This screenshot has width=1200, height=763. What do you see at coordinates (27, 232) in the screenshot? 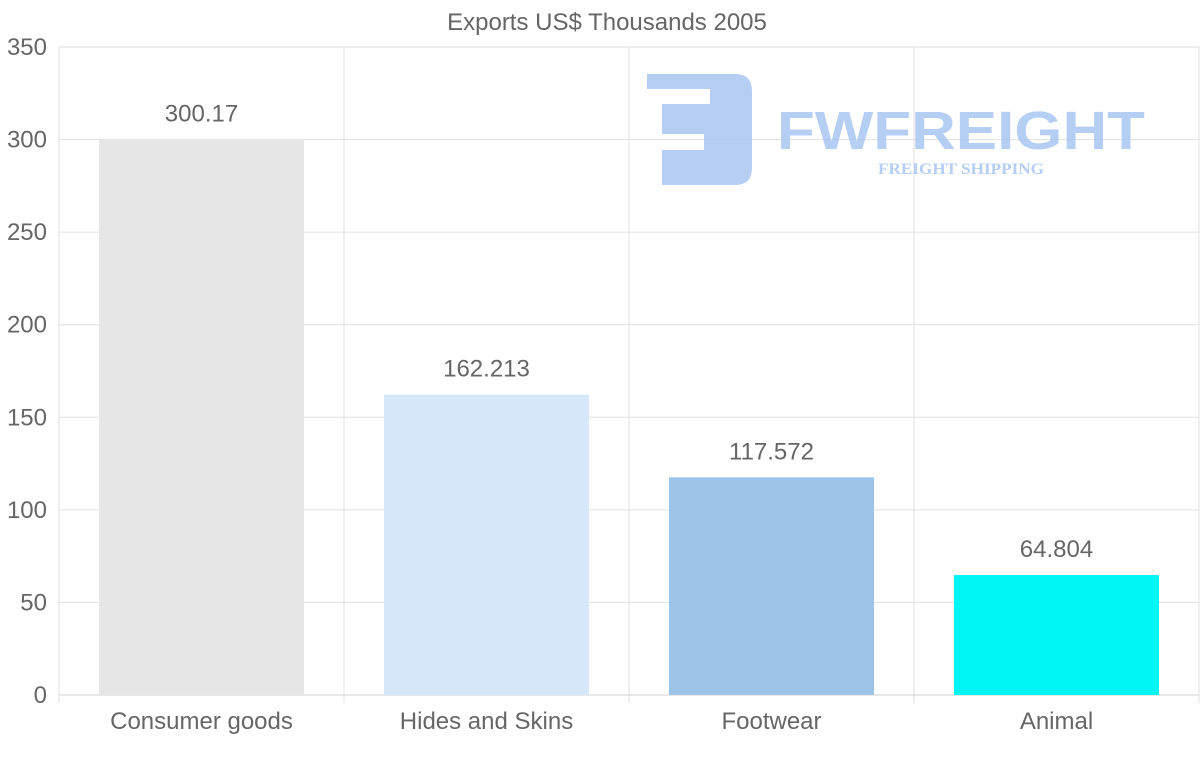
I see `y-tick-label: 250` at bounding box center [27, 232].